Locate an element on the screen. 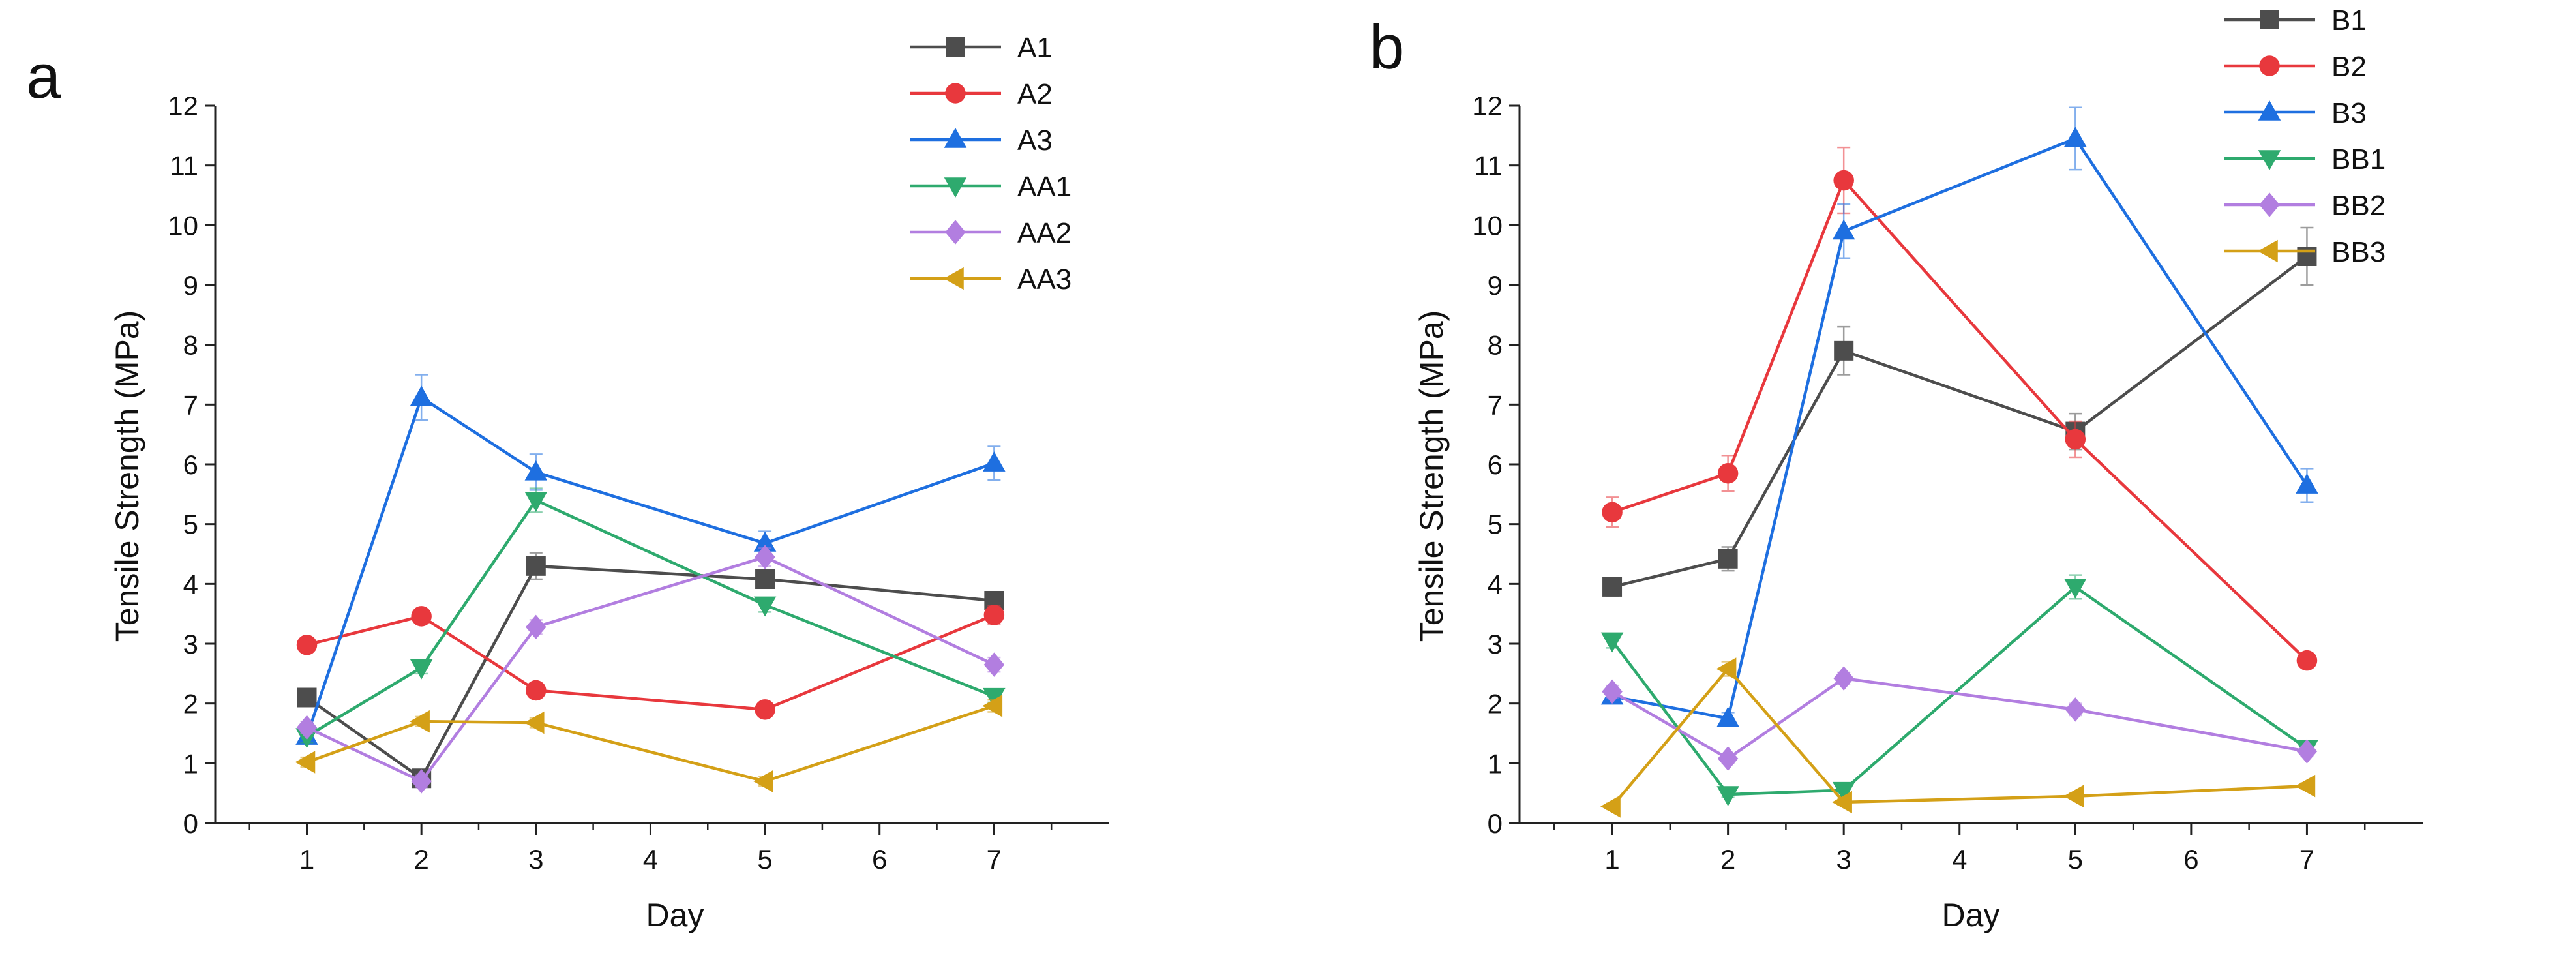 This screenshot has height=964, width=2576. legend-label: B3 is located at coordinates (2349, 113).